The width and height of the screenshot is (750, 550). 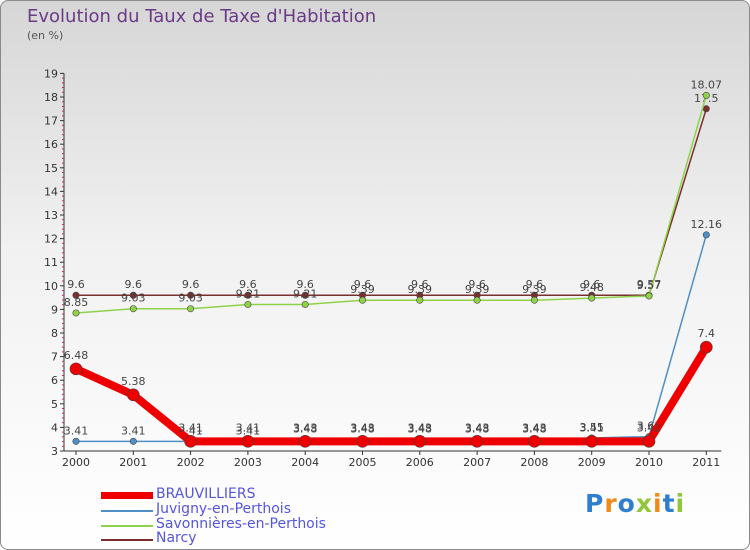 I want to click on y-tick-label: 12, so click(x=51, y=239).